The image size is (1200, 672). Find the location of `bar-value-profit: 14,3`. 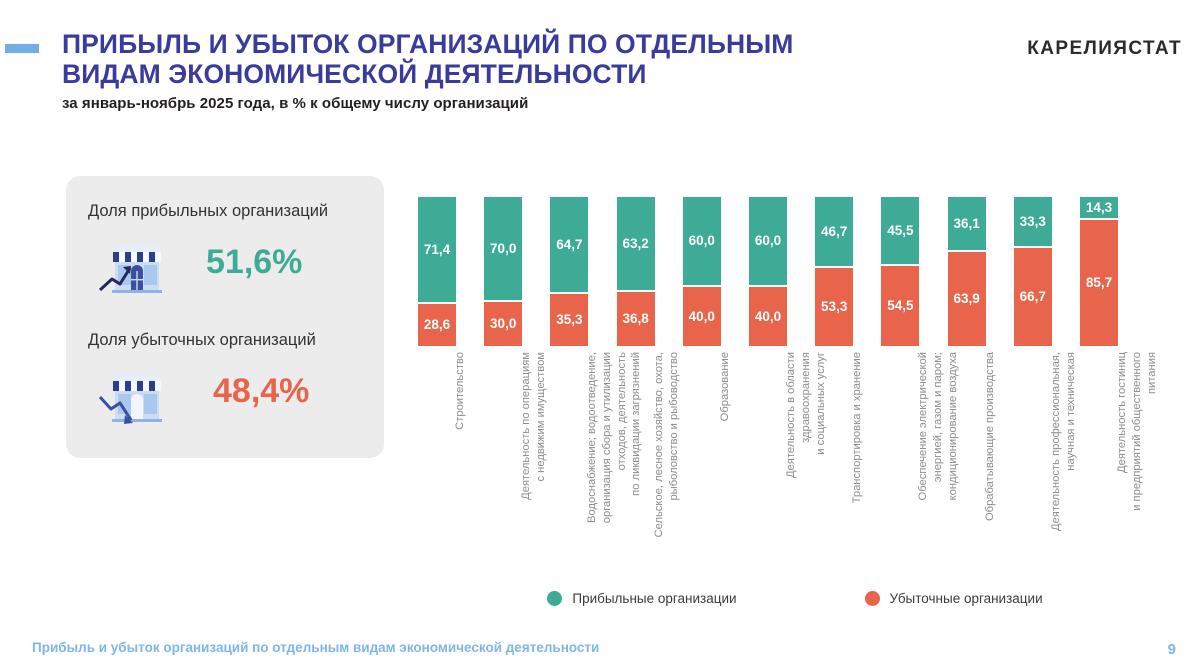

bar-value-profit: 14,3 is located at coordinates (1099, 207).